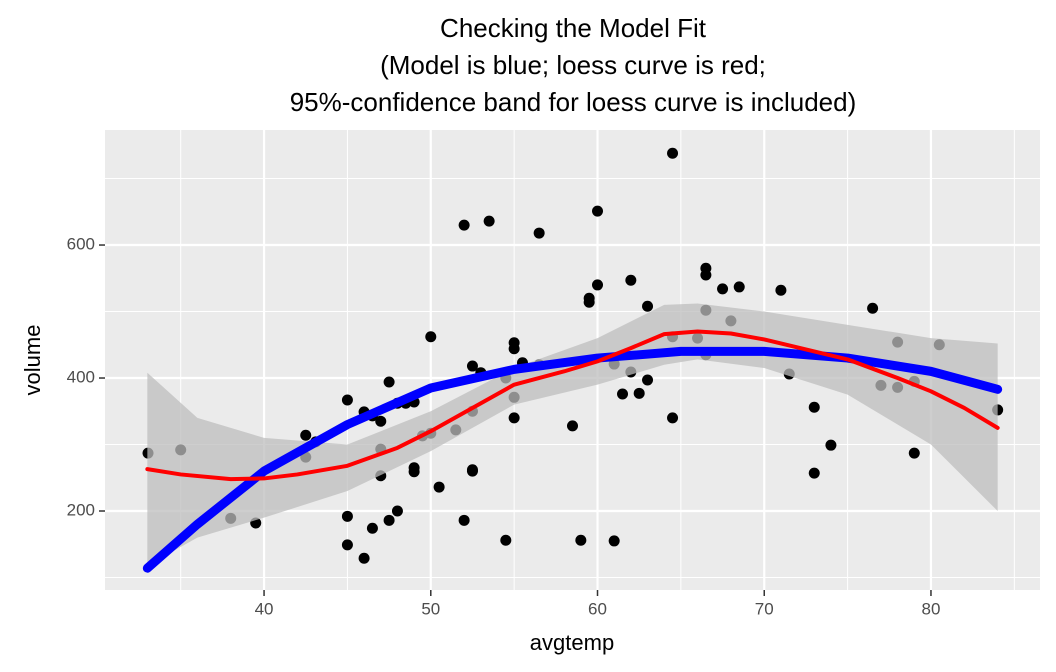 This screenshot has width=1056, height=672. What do you see at coordinates (573, 65) in the screenshot?
I see `chart-title: (Model is blue; loess curve is red;` at bounding box center [573, 65].